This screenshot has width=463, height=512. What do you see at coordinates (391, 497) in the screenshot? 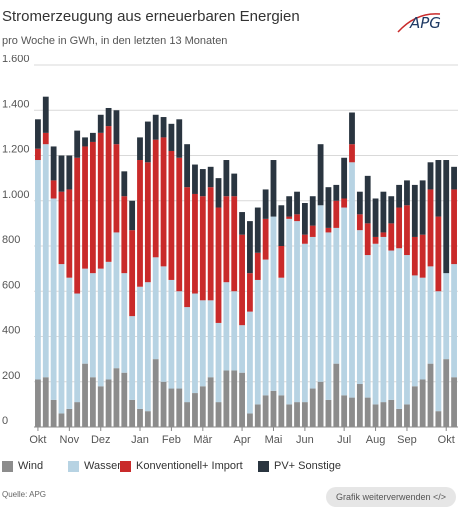
I see `reuse-graphic-button: Grafik weiterverwenden </>` at bounding box center [391, 497].